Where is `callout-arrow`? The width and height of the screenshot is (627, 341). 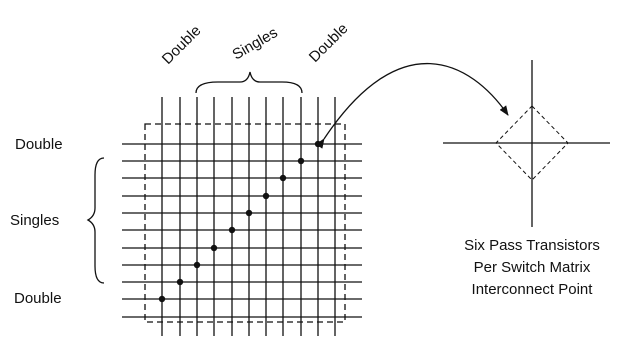 callout-arrow is located at coordinates (412, 105).